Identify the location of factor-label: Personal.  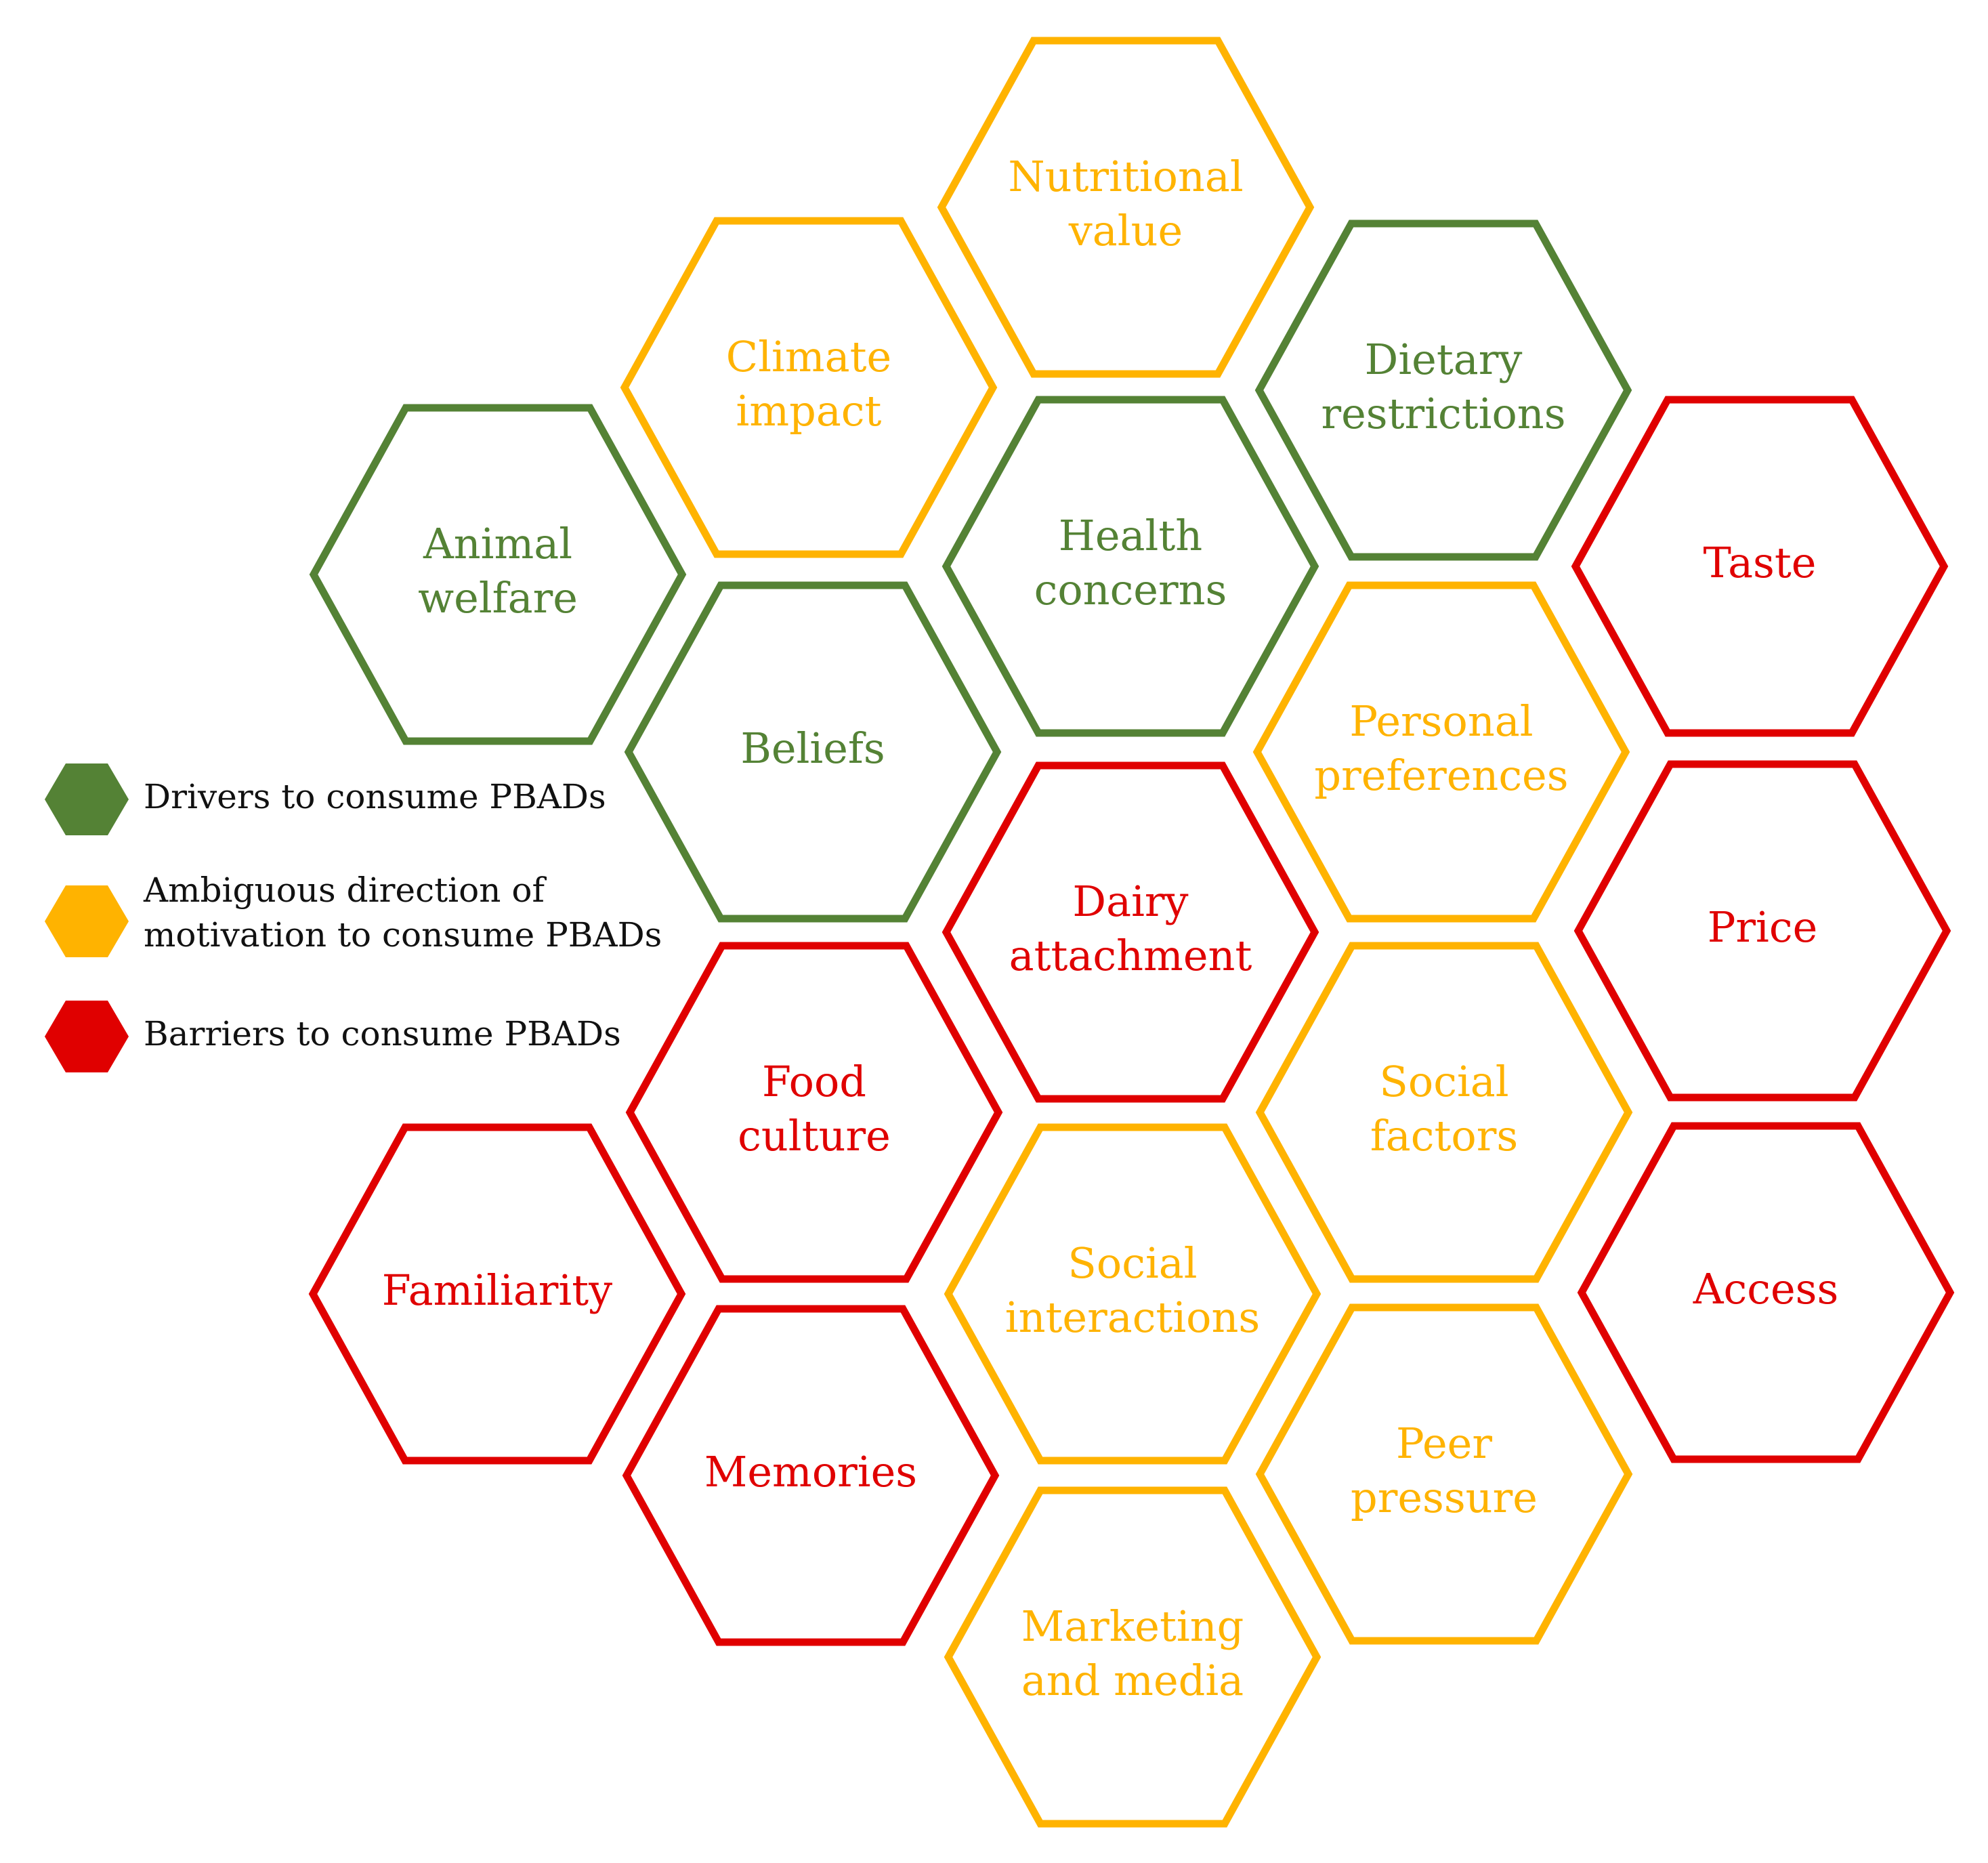
(1441, 721).